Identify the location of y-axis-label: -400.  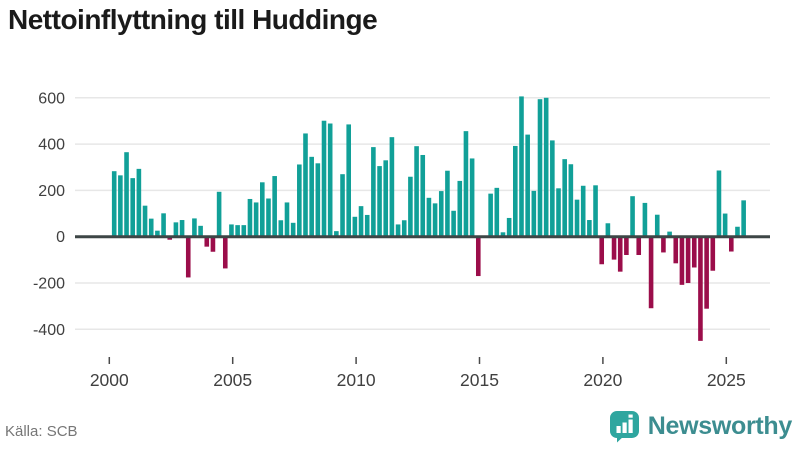
(49, 330).